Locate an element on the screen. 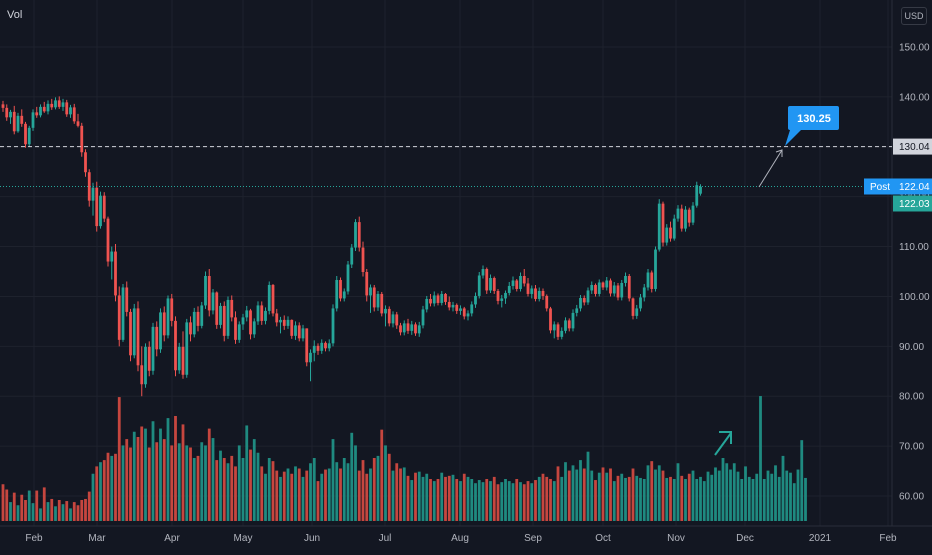 This screenshot has width=932, height=555. uptrend-arrow-head is located at coordinates (725, 437).